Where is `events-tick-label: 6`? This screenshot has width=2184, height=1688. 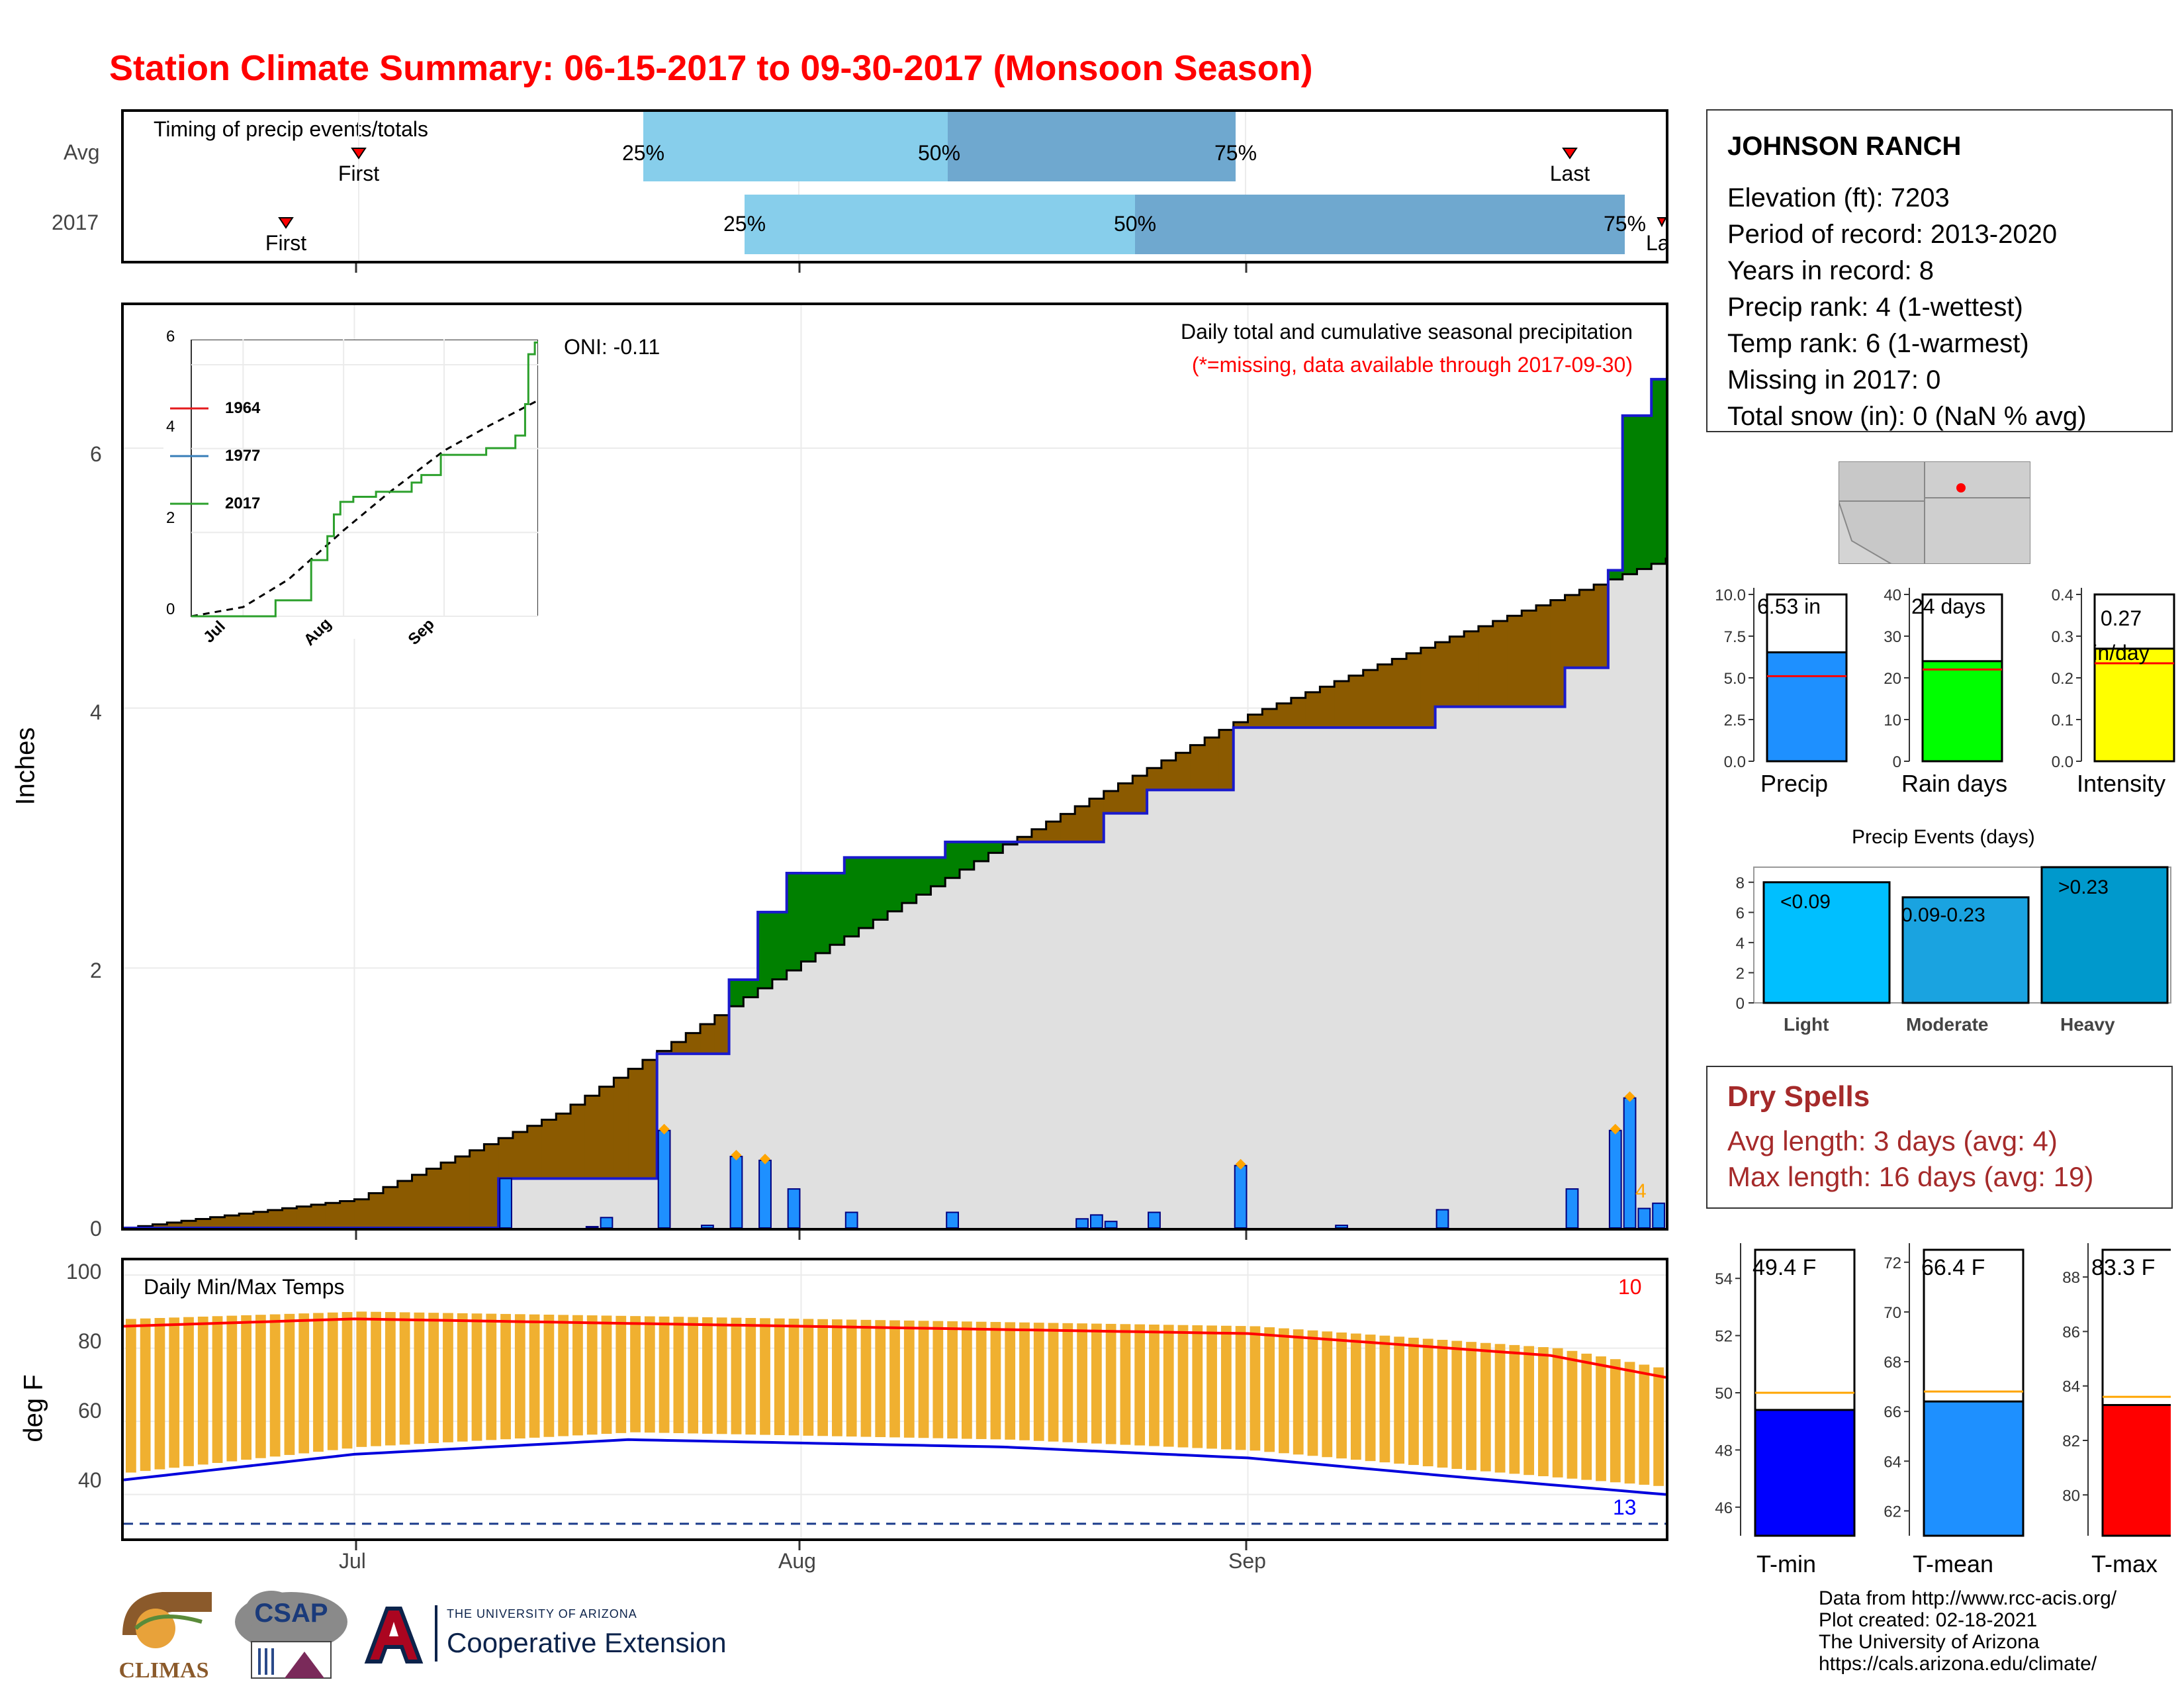 events-tick-label: 6 is located at coordinates (1740, 913).